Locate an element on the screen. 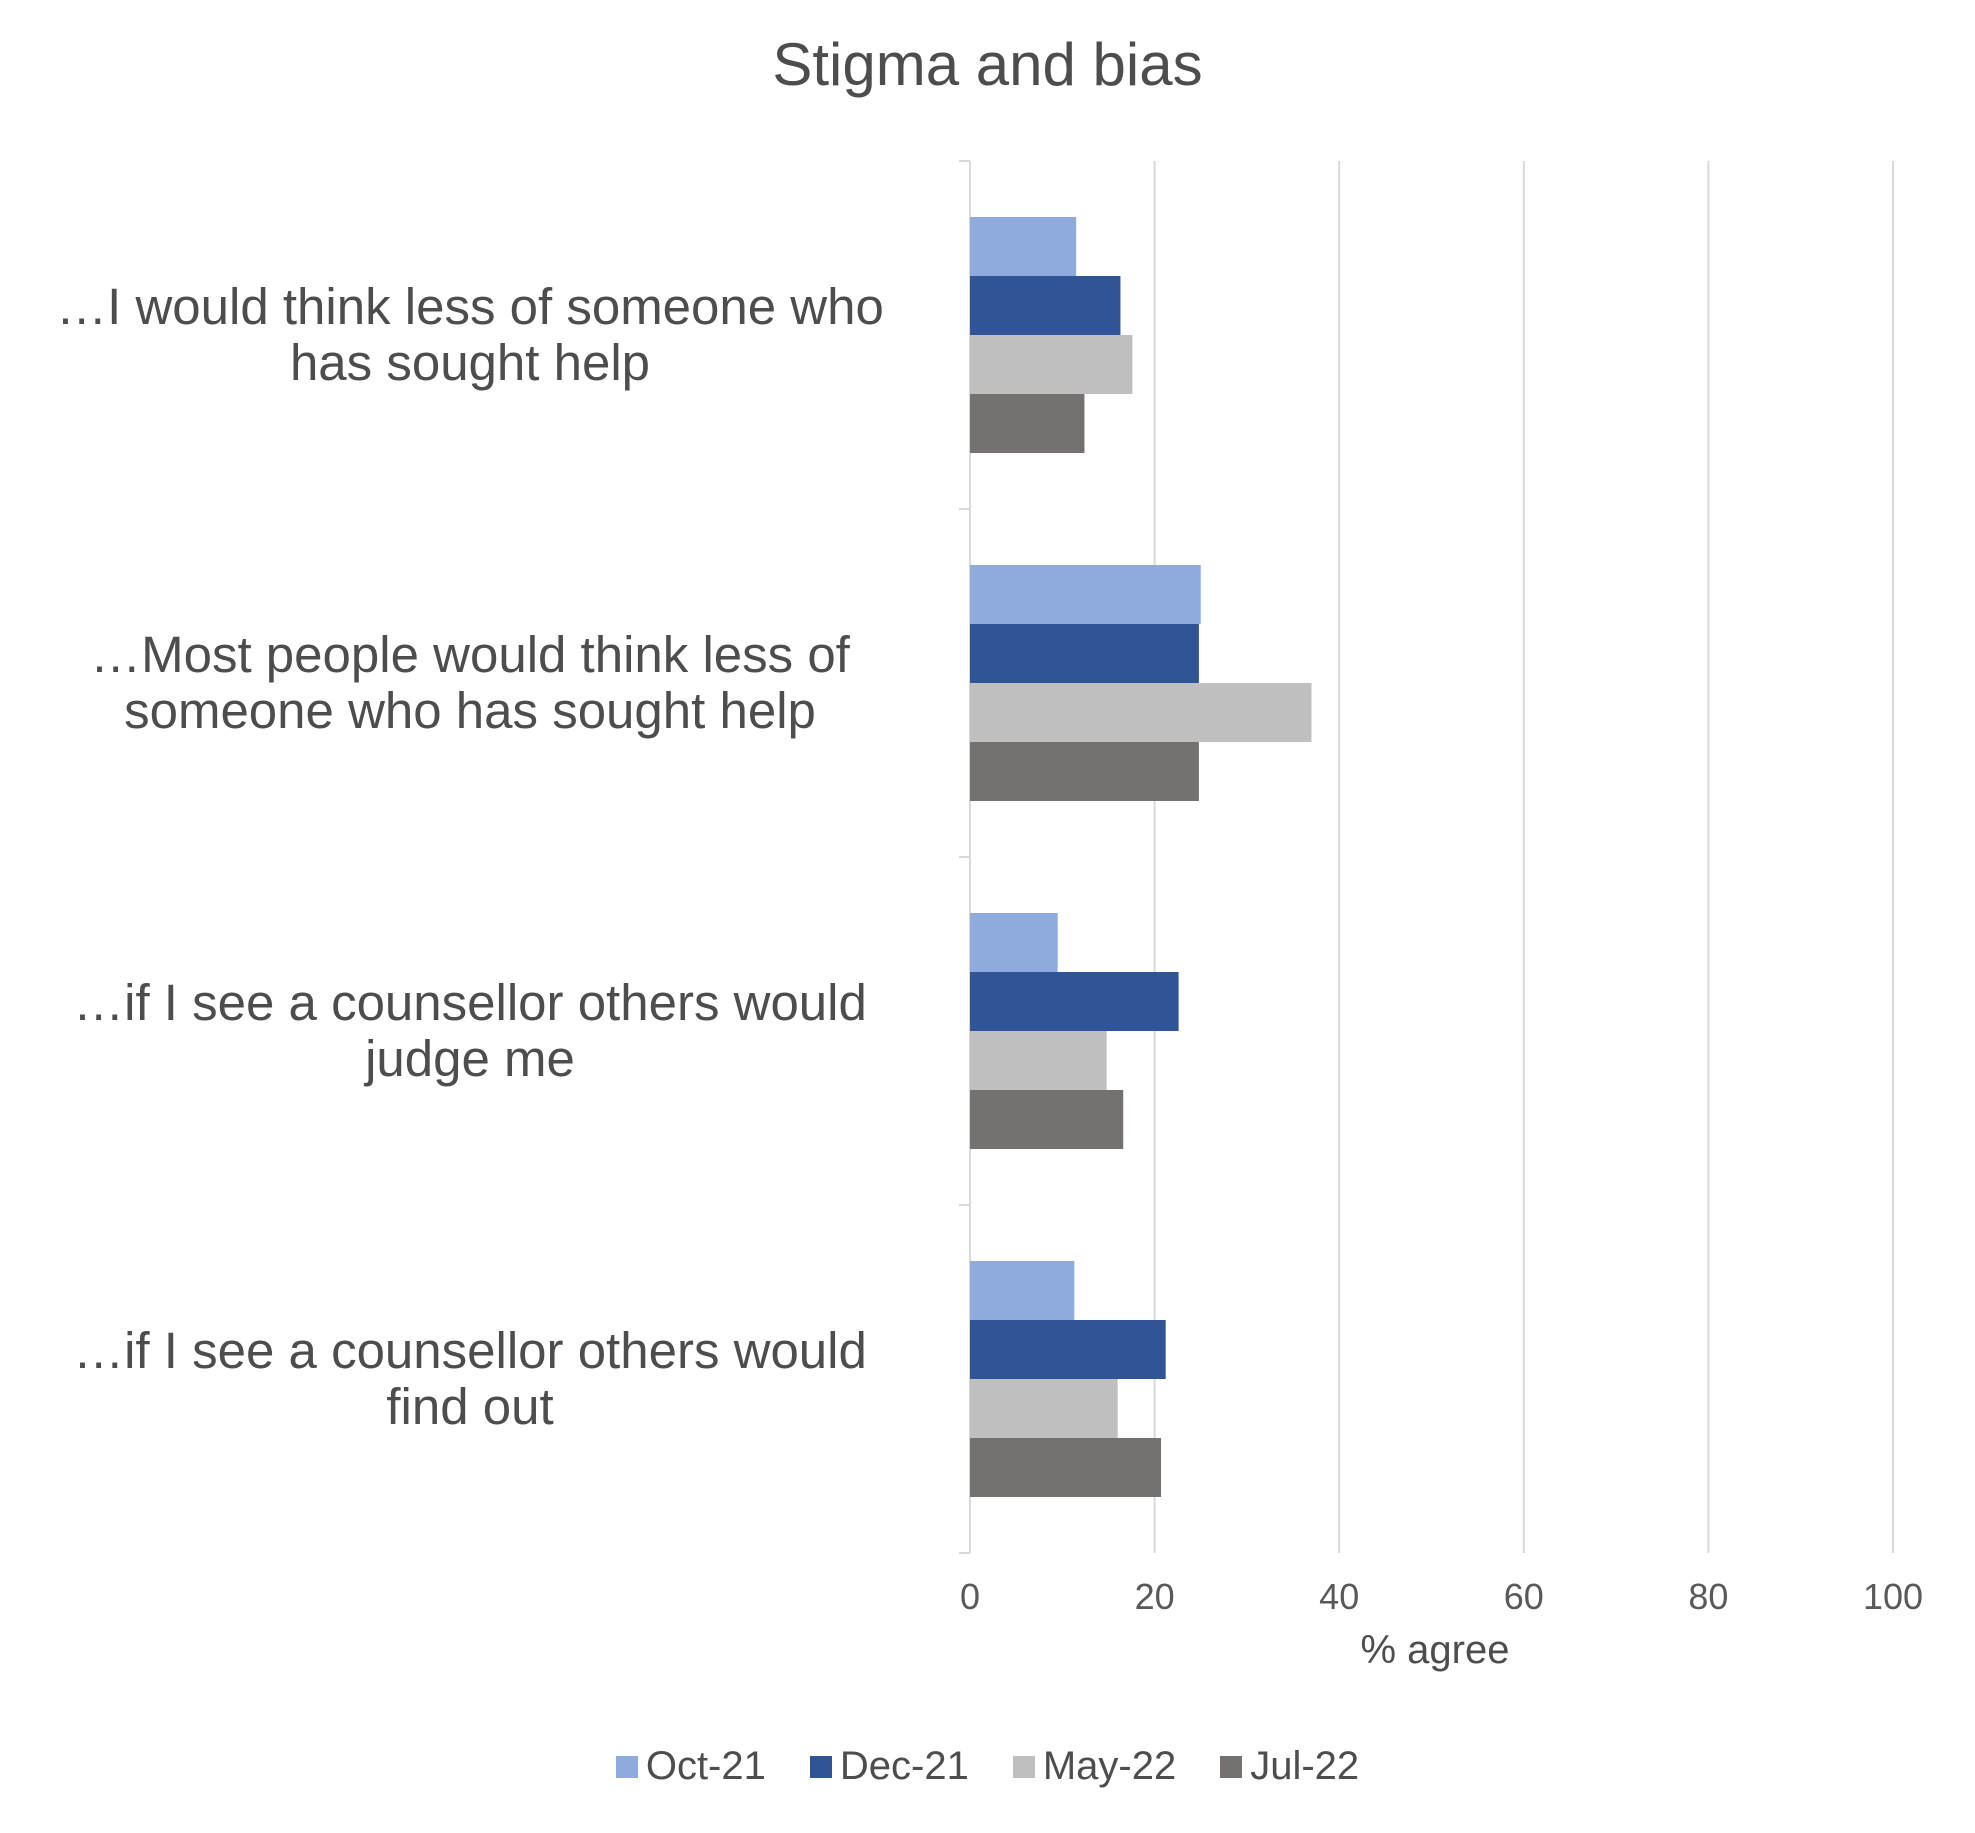  category-label-line: has sought help is located at coordinates (470, 362).